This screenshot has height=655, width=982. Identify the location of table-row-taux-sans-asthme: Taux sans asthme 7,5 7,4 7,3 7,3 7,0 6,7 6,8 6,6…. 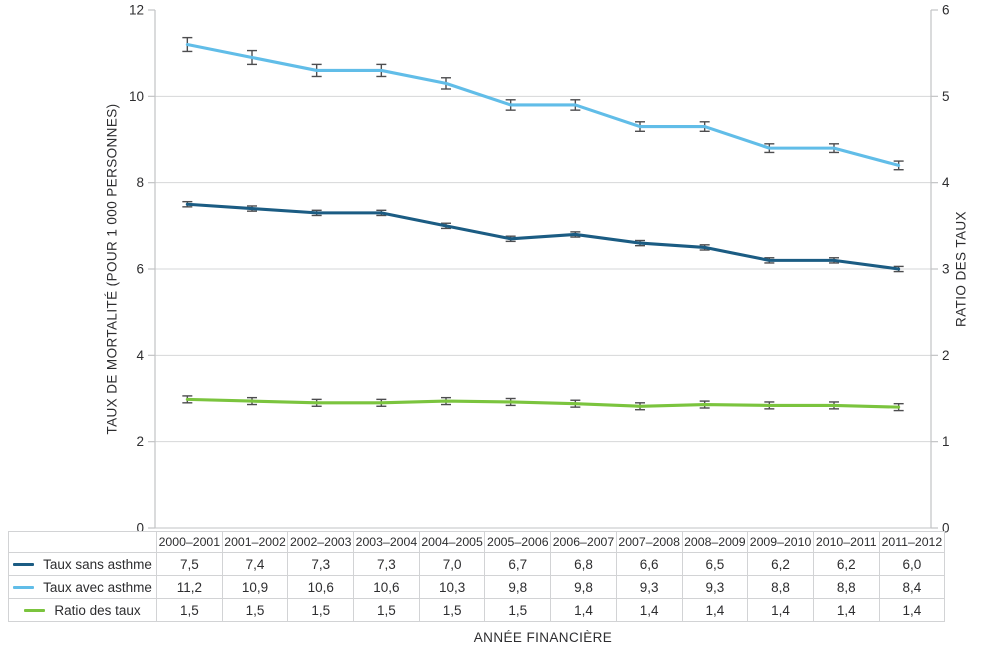
(477, 564).